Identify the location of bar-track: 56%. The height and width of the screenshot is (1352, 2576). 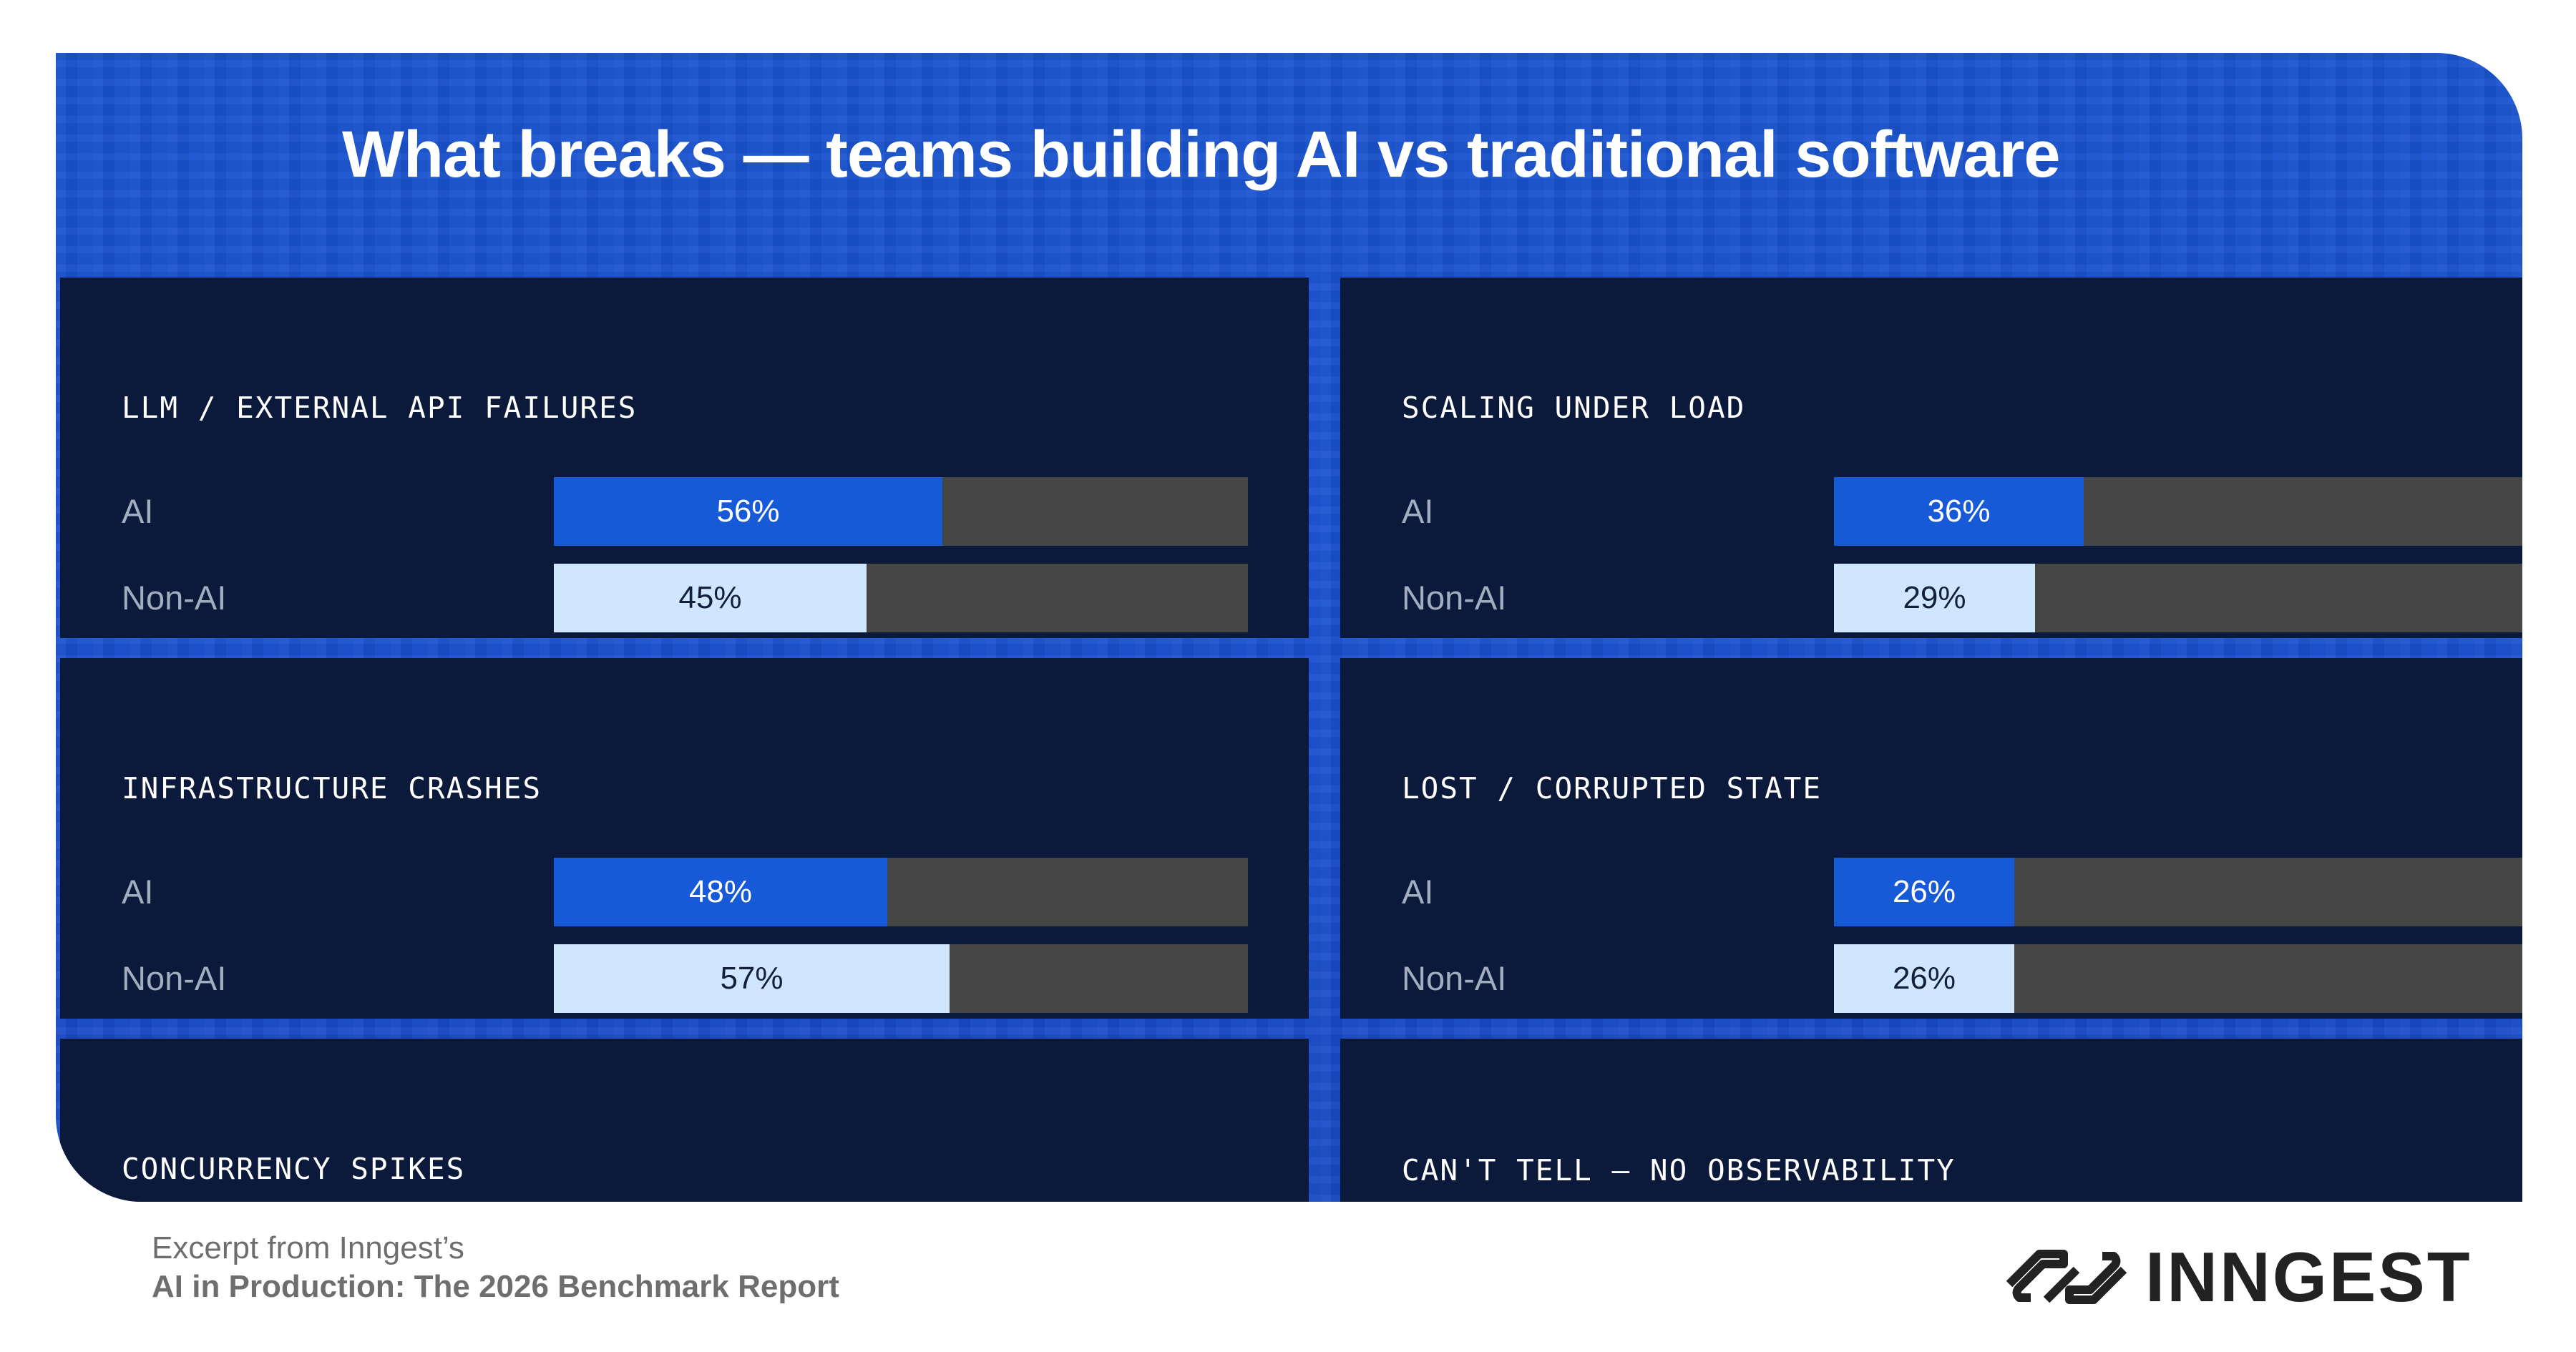
(901, 512).